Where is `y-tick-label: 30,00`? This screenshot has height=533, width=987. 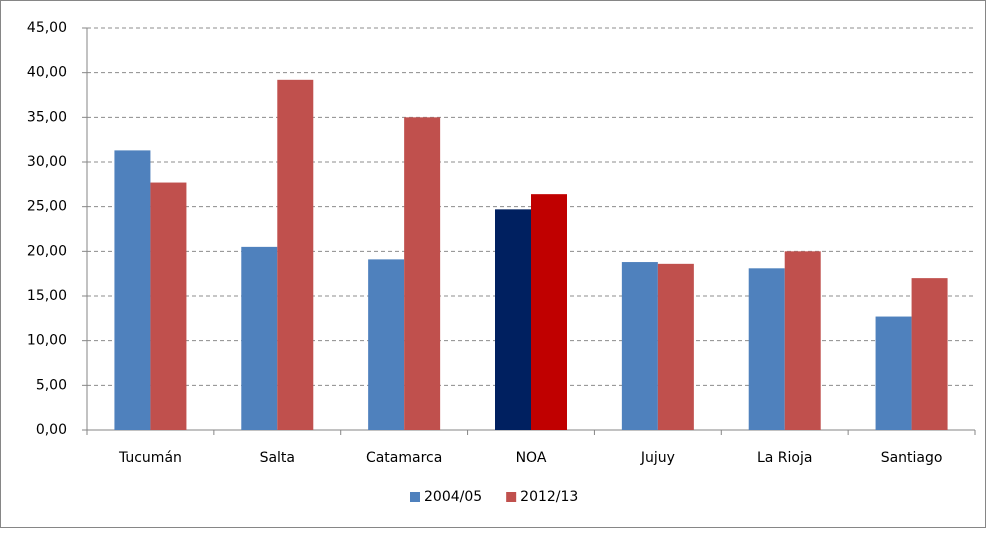 y-tick-label: 30,00 is located at coordinates (47, 162).